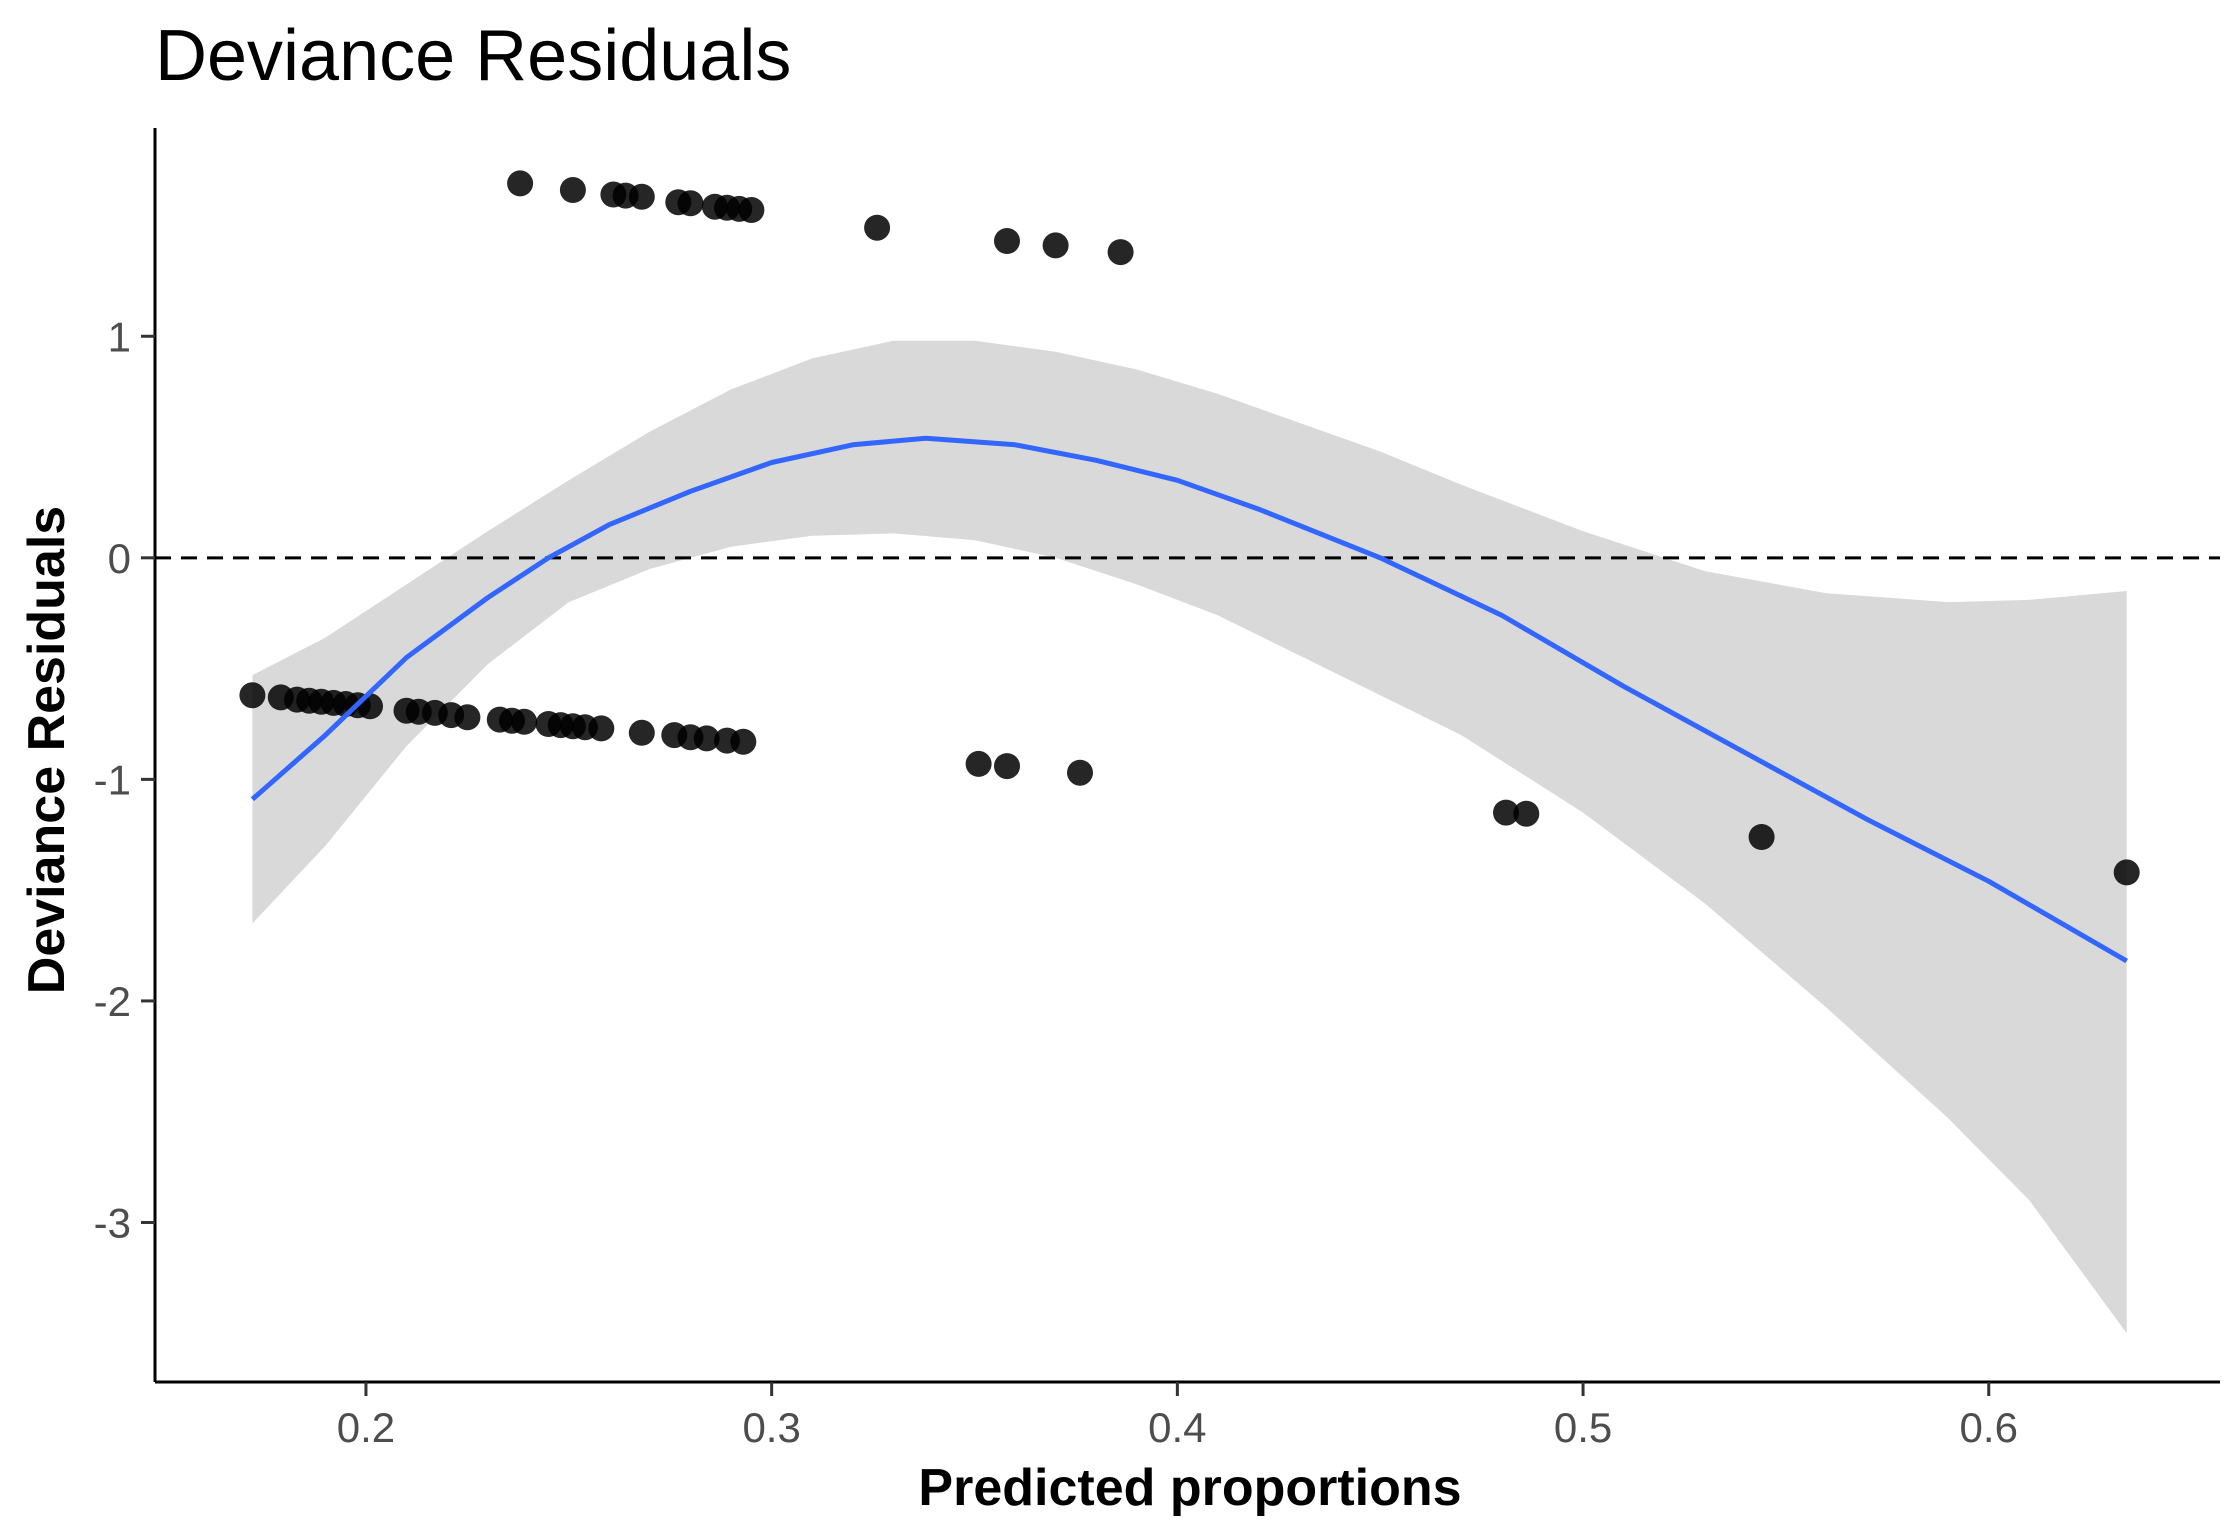 This screenshot has height=1534, width=2234. Describe the element at coordinates (119, 558) in the screenshot. I see `y-tick-label-2: 0` at that location.